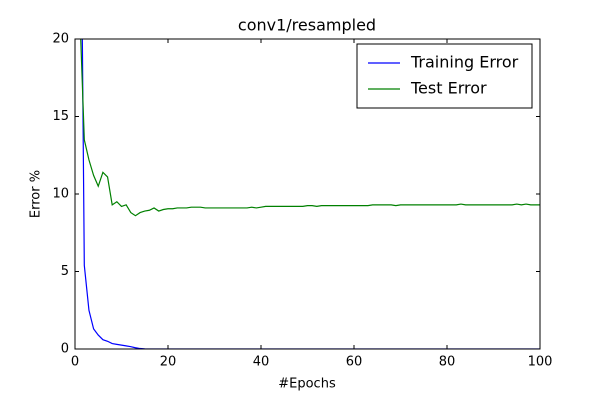  Describe the element at coordinates (60, 39) in the screenshot. I see `y-tick-label: 20` at that location.